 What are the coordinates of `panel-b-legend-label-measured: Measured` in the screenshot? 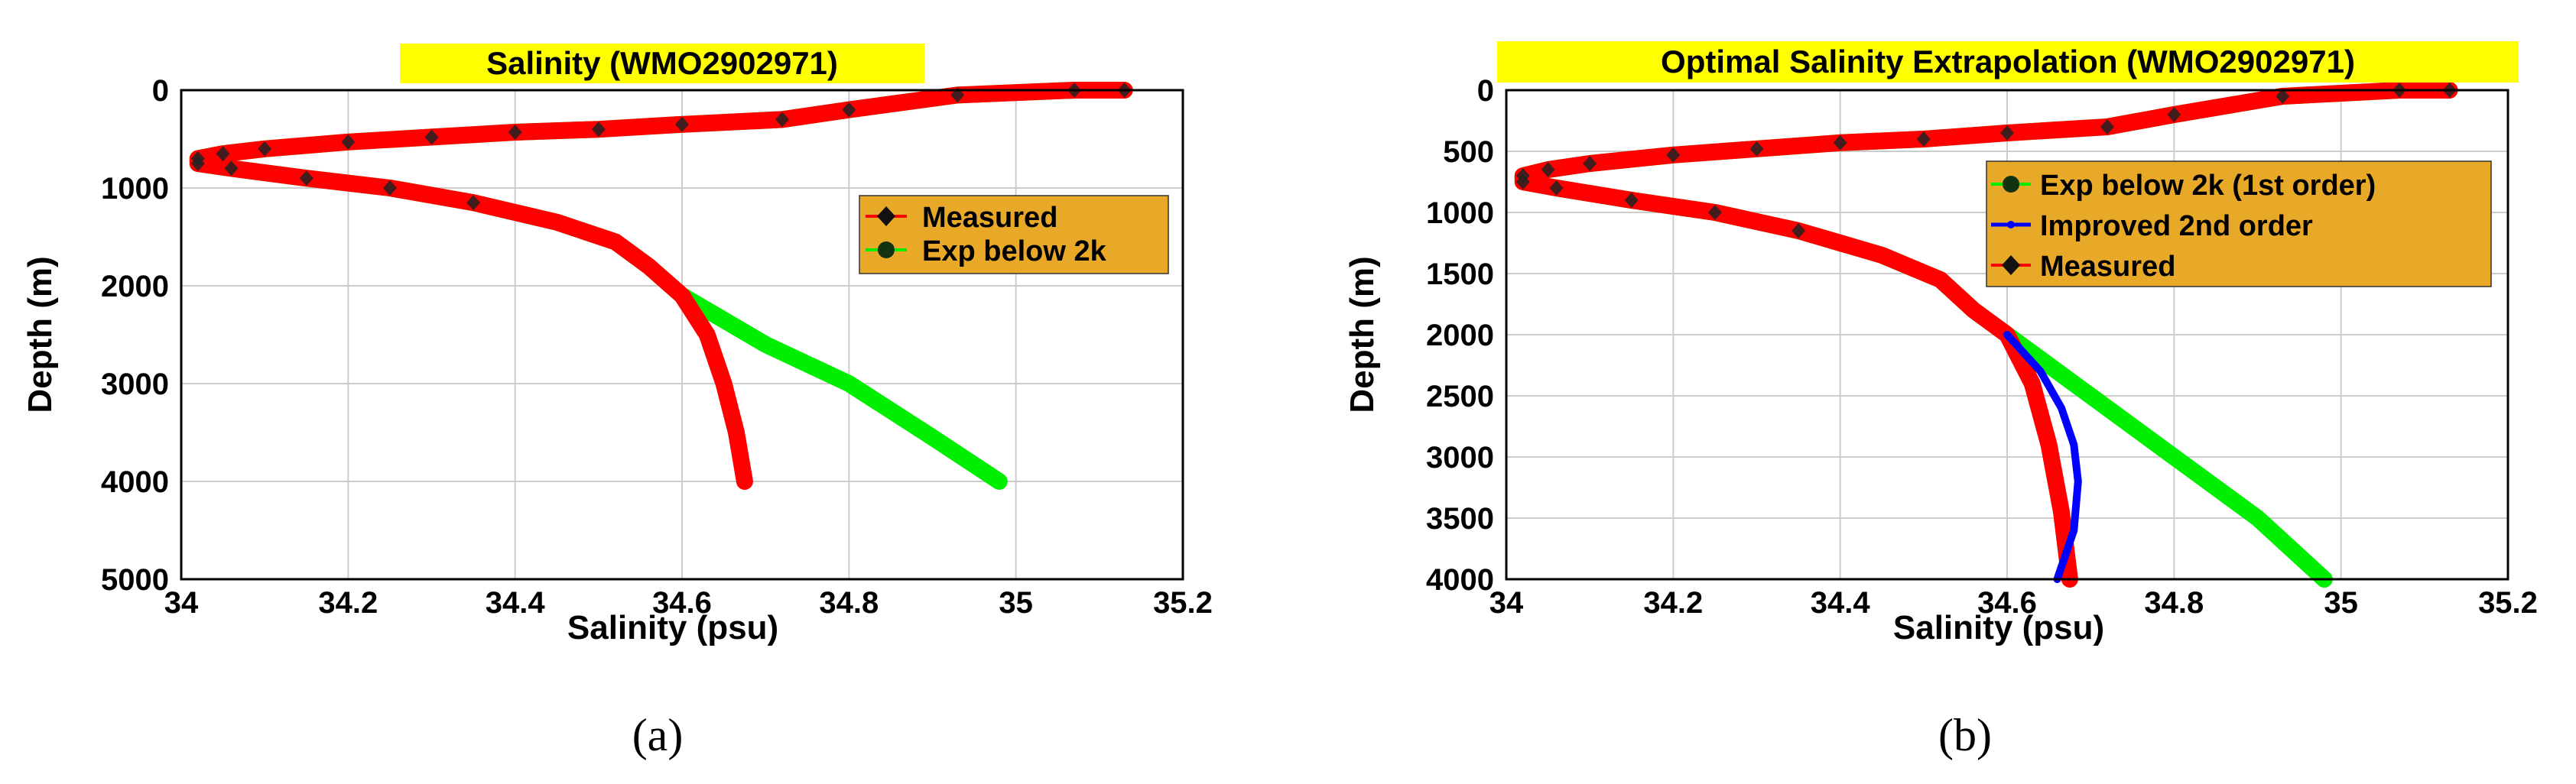 It's located at (2108, 267).